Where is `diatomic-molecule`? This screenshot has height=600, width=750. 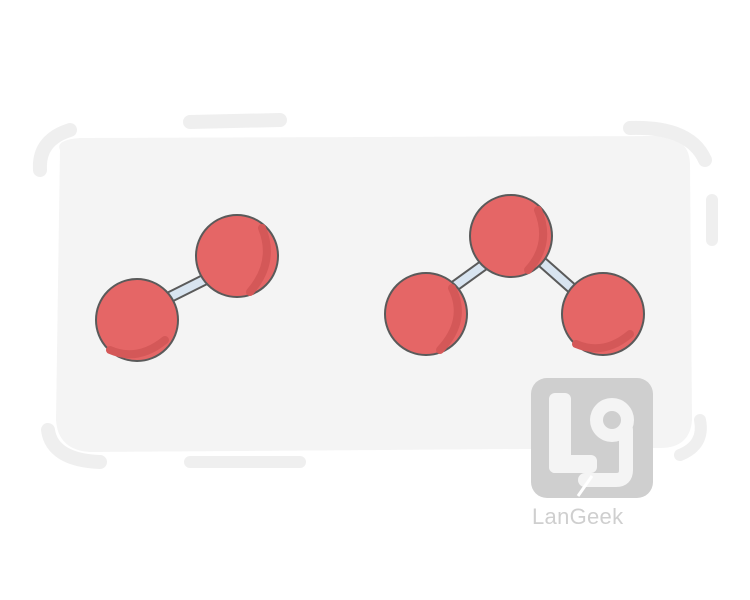 diatomic-molecule is located at coordinates (187, 288).